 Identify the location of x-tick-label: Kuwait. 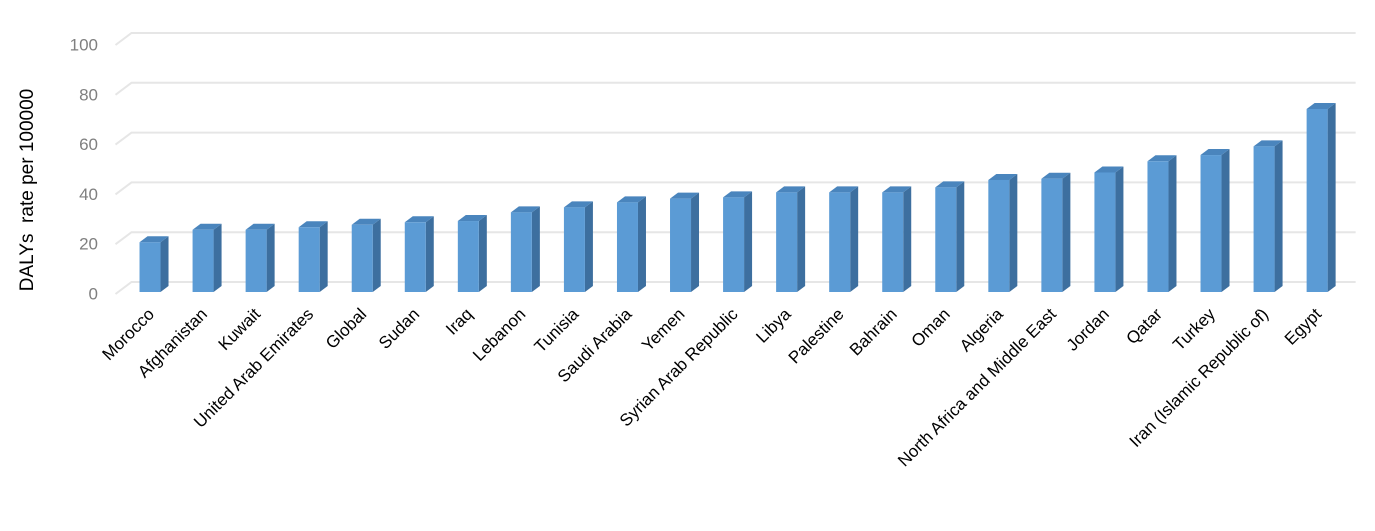
(240, 329).